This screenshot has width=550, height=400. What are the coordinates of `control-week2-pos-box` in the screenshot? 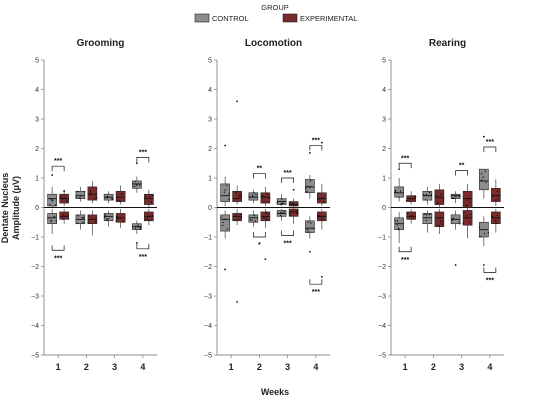 It's located at (80, 194).